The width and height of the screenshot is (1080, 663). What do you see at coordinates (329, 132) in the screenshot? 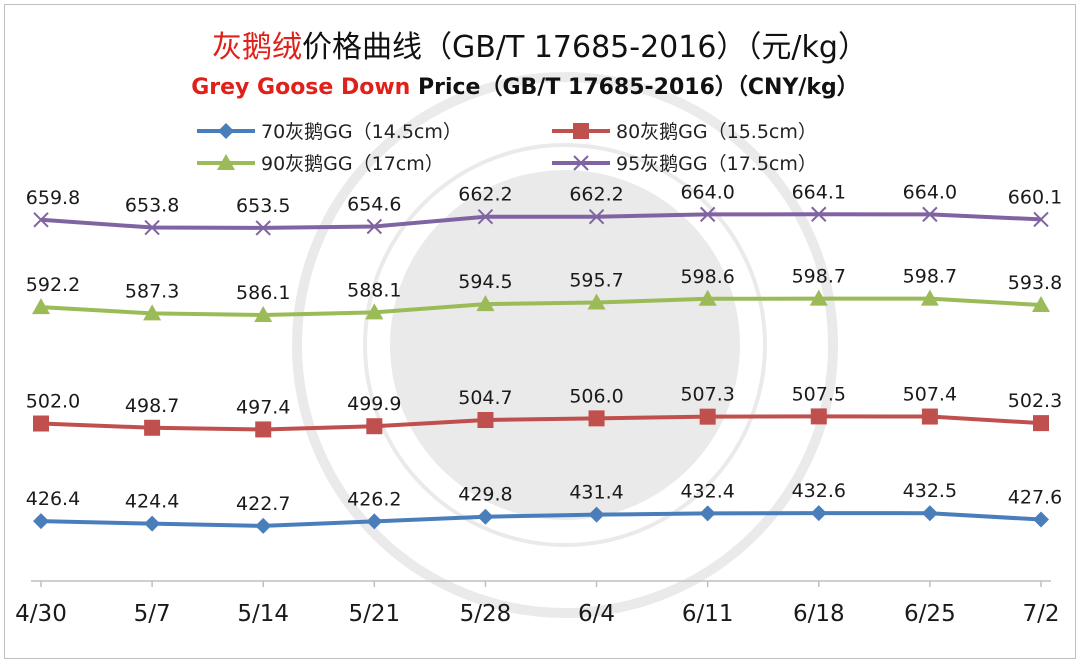
I see `legend-item: 70灰鹅GG（14.5cm）` at bounding box center [329, 132].